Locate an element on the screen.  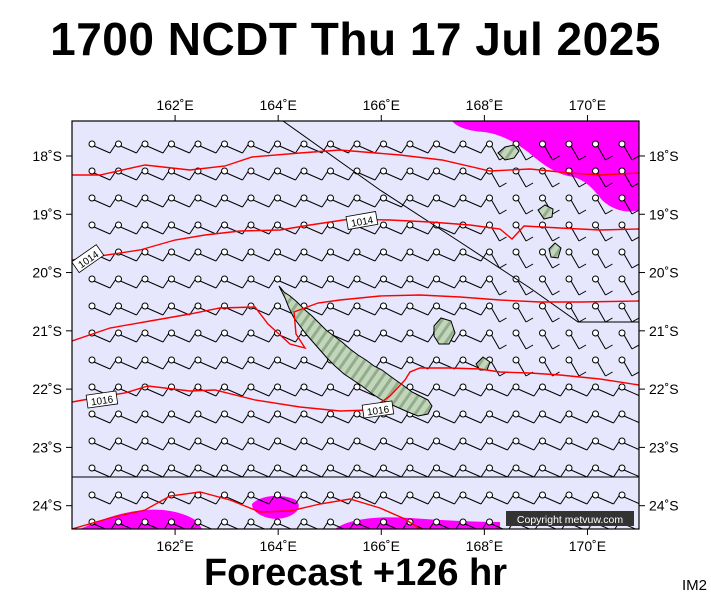
mare-island is located at coordinates (555, 250).